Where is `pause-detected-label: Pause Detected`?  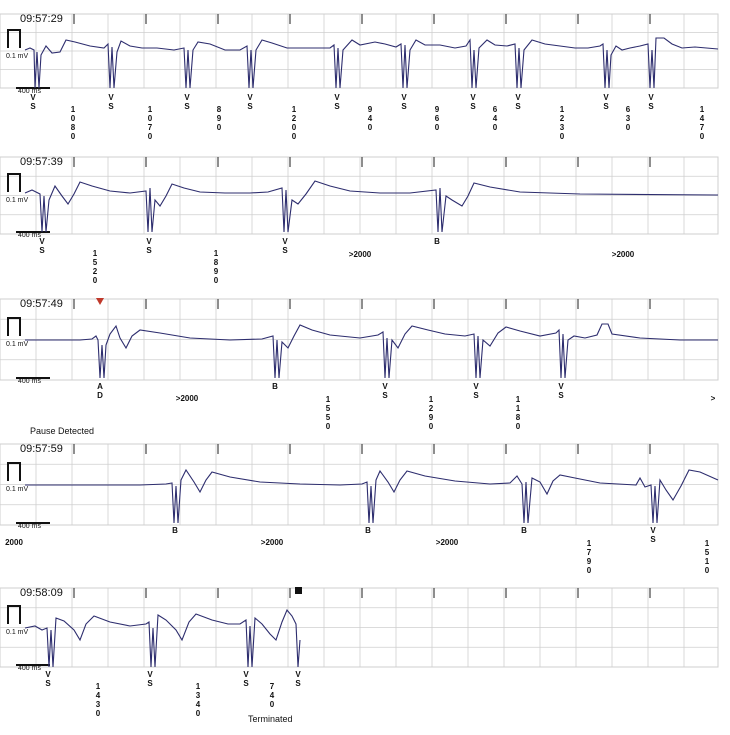
pause-detected-label: Pause Detected is located at coordinates (62, 431).